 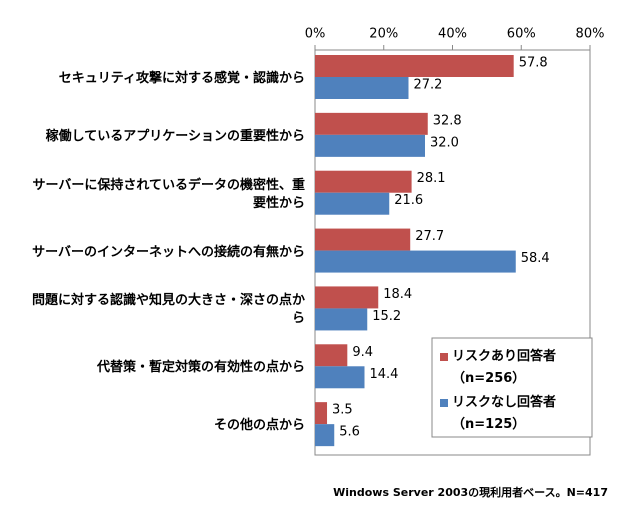 What do you see at coordinates (504, 413) in the screenshot?
I see `legend-entry: リスクなし回答者（n=125）` at bounding box center [504, 413].